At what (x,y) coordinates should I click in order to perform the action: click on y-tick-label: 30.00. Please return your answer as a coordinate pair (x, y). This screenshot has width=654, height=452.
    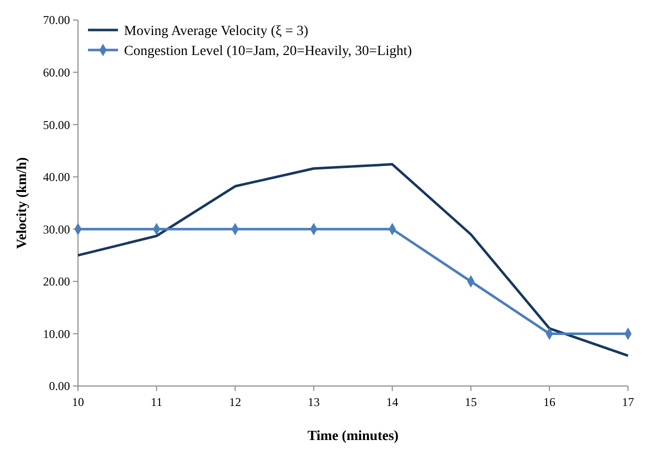
    Looking at the image, I should click on (56, 229).